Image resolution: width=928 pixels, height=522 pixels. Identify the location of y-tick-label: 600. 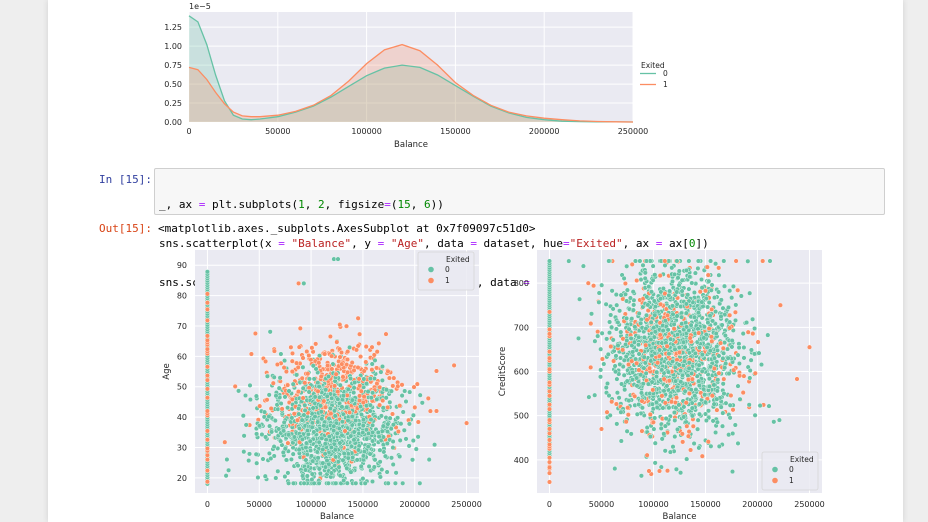
(521, 372).